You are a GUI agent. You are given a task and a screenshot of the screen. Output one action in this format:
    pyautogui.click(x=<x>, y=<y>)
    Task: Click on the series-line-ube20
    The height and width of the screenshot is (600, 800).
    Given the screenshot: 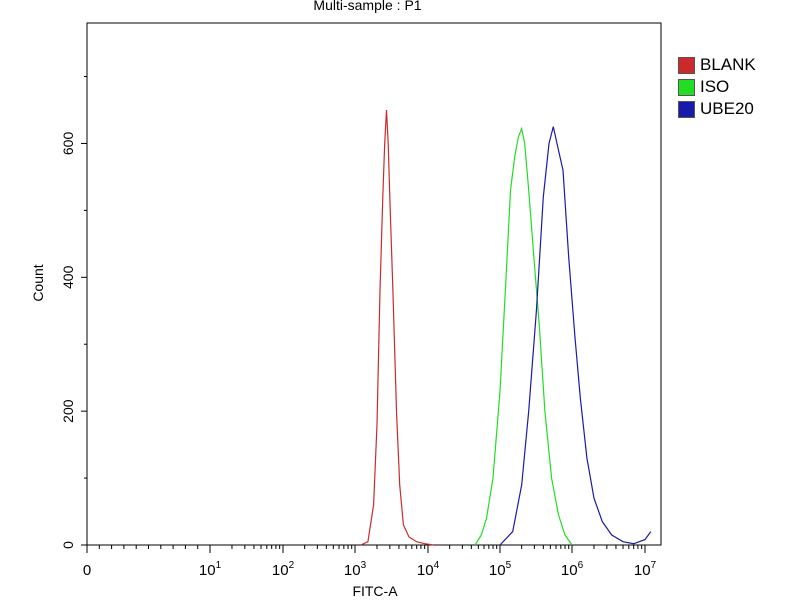 What is the action you would take?
    pyautogui.click(x=575, y=336)
    